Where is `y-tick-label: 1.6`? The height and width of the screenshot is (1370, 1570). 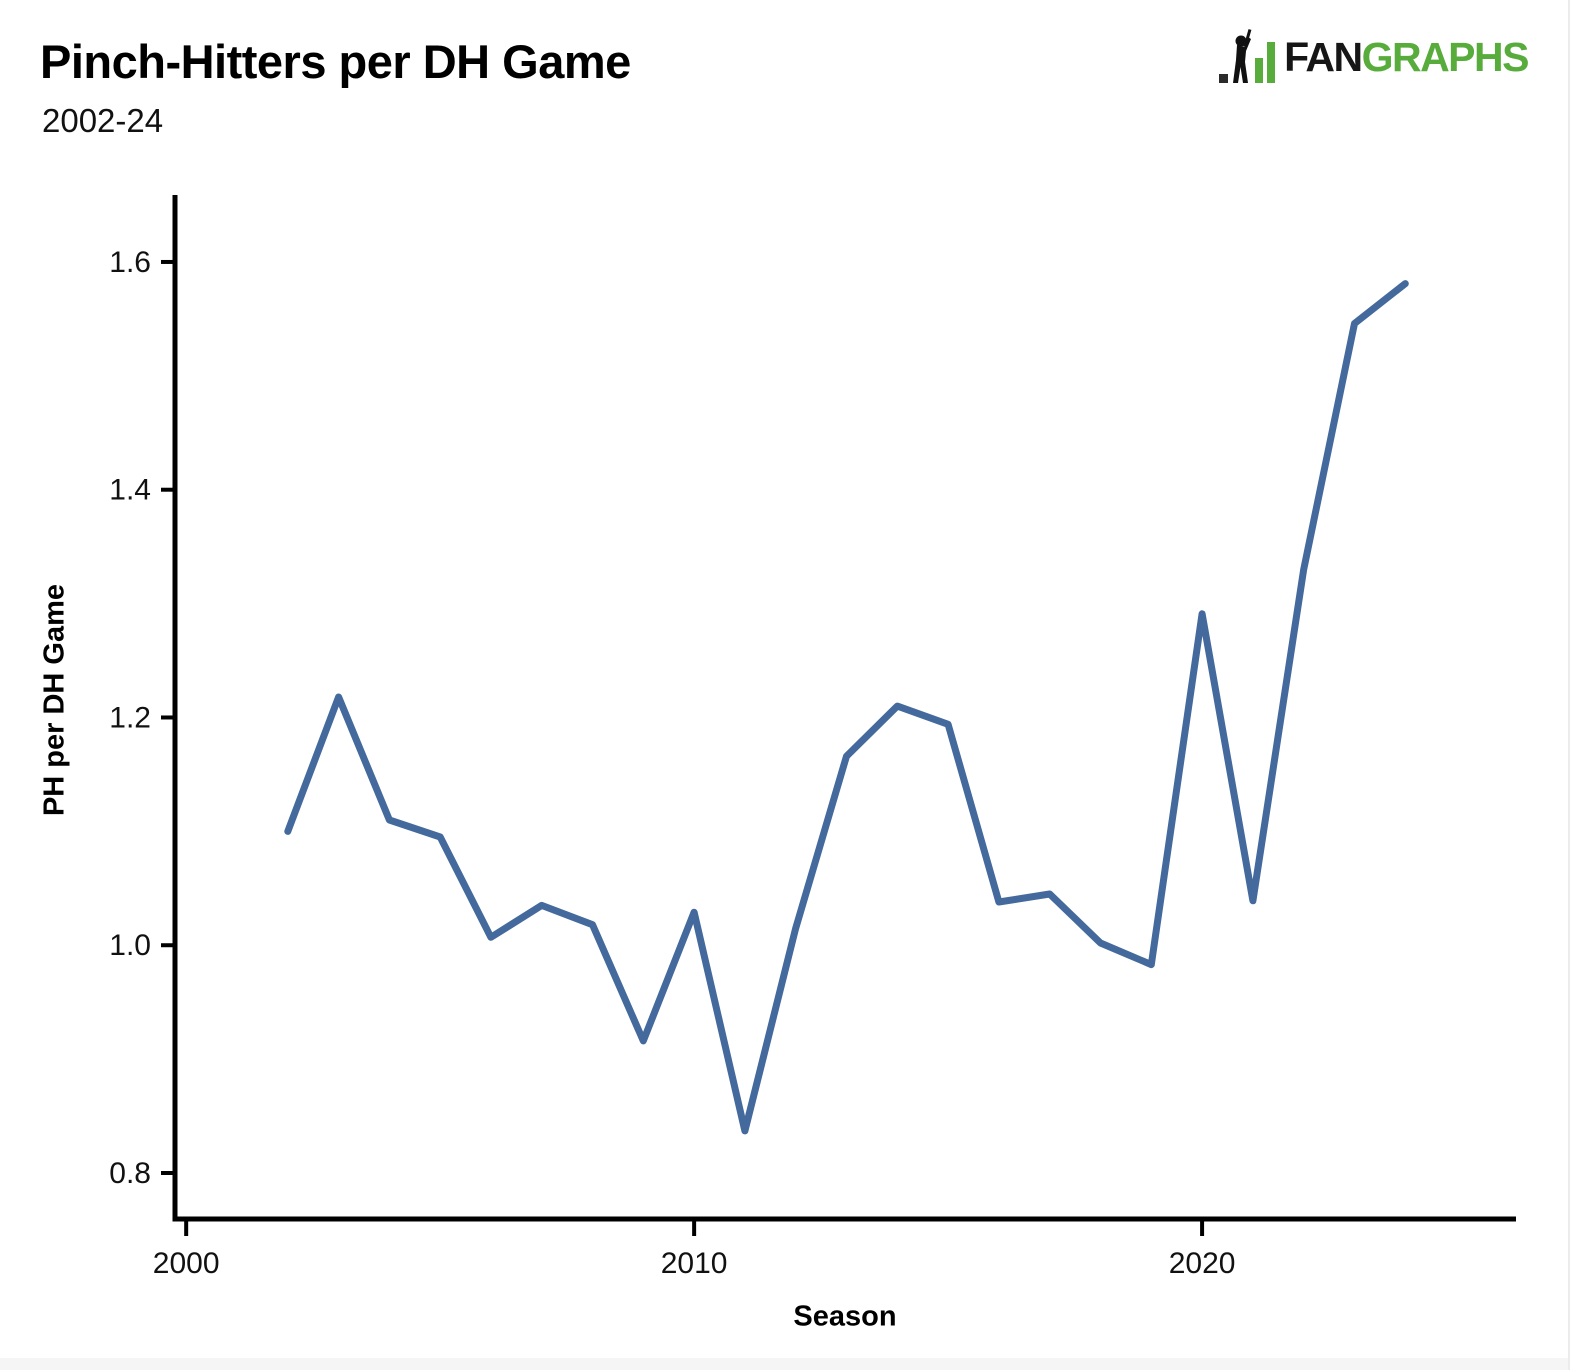 y-tick-label: 1.6 is located at coordinates (130, 262).